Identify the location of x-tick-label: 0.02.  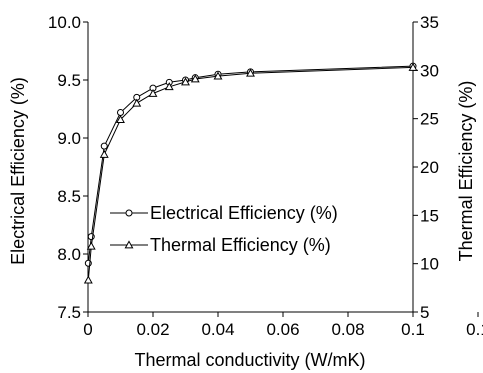
(152, 329).